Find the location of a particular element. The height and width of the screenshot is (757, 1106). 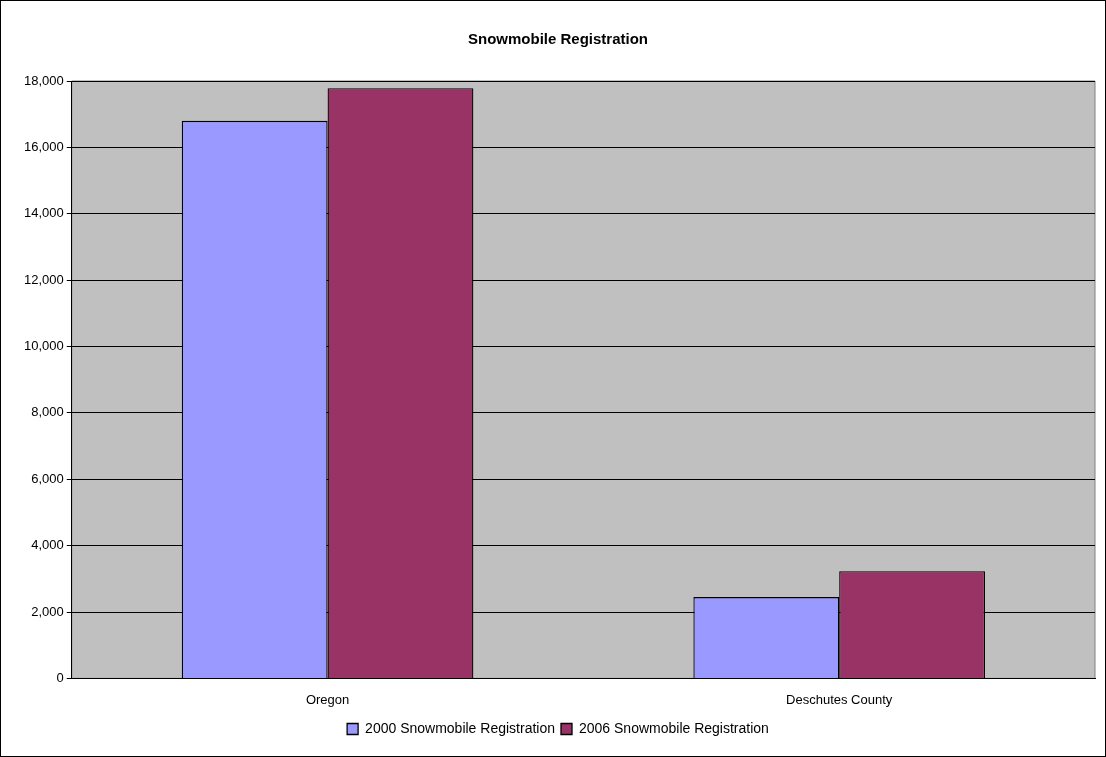

y-tick-label: 2,000 is located at coordinates (47, 611).